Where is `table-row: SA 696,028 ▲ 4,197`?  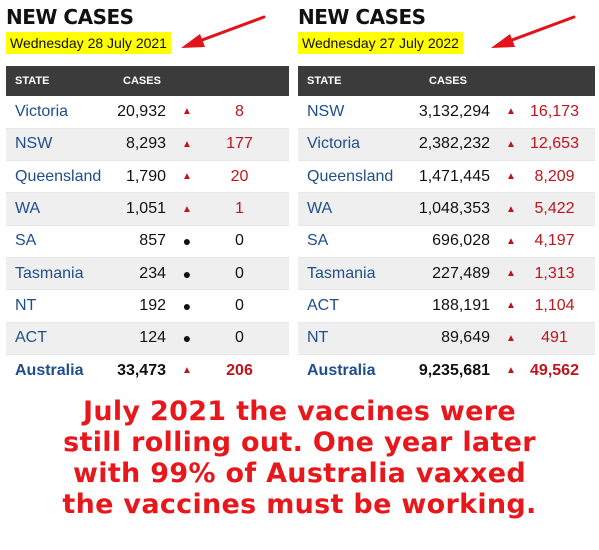 table-row: SA 696,028 ▲ 4,197 is located at coordinates (446, 241).